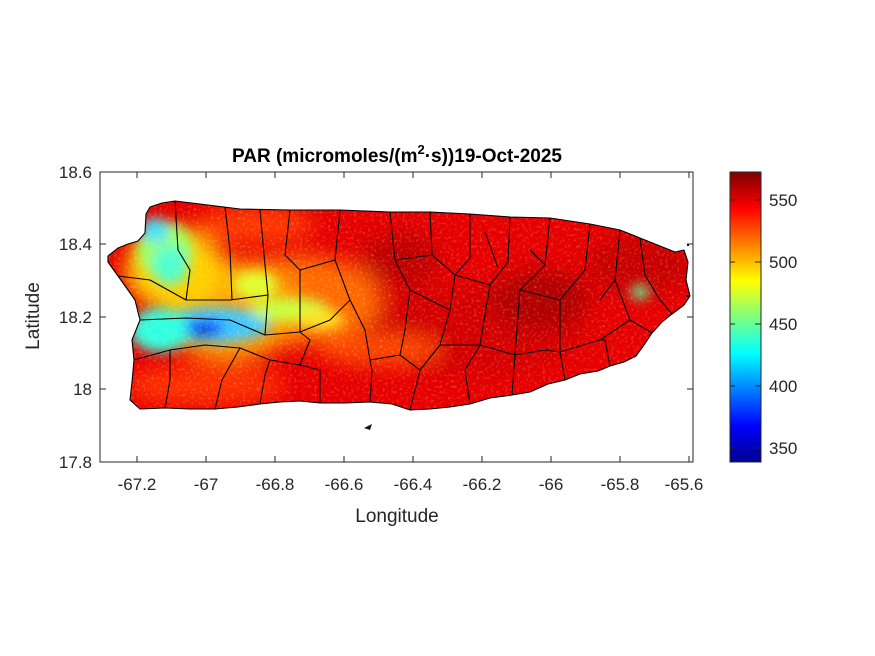  Describe the element at coordinates (783, 262) in the screenshot. I see `colorbar-tick-label: 500` at that location.